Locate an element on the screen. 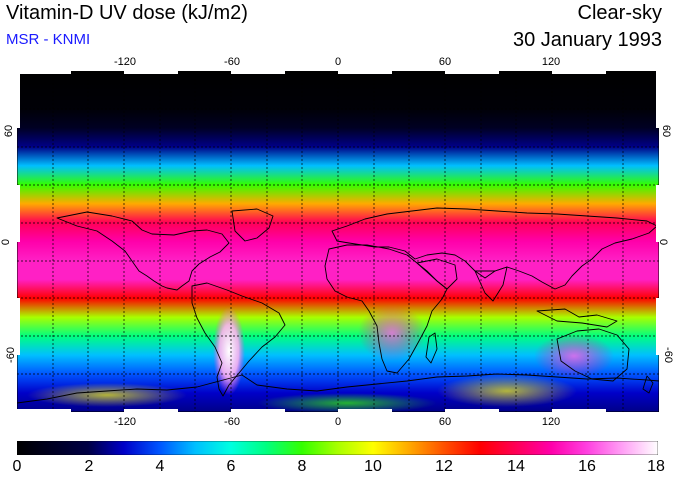 The image size is (678, 480). arabia-outline is located at coordinates (437, 274).